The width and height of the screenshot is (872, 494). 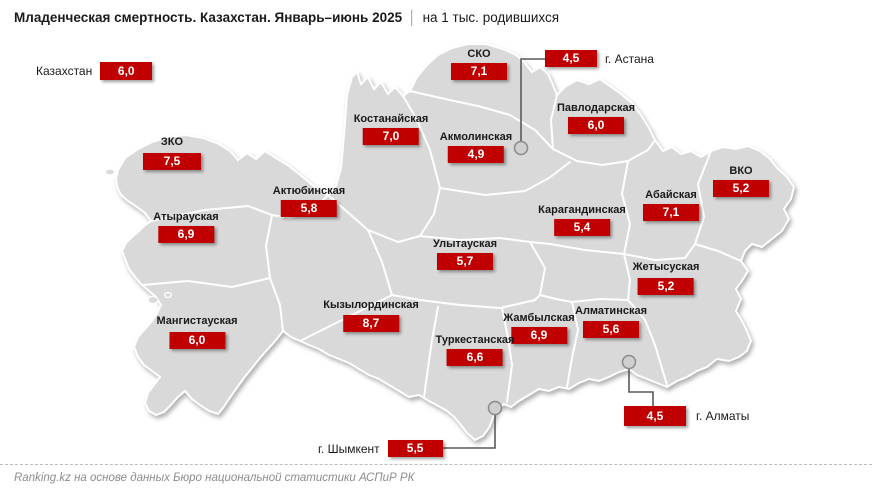 What do you see at coordinates (521, 148) in the screenshot?
I see `astana-marker` at bounding box center [521, 148].